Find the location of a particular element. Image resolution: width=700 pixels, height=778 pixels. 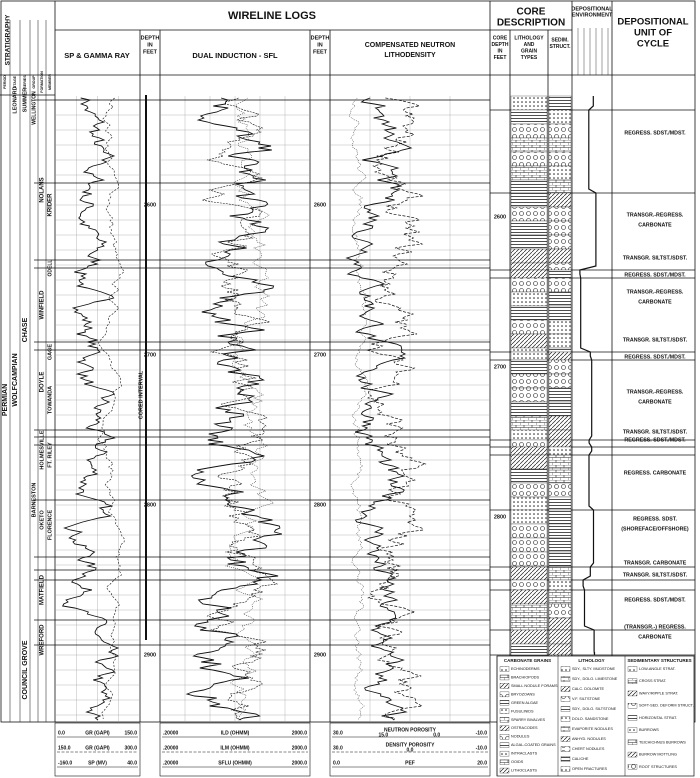

unit-label: TRANSGR. CARBONATE is located at coordinates (655, 563).